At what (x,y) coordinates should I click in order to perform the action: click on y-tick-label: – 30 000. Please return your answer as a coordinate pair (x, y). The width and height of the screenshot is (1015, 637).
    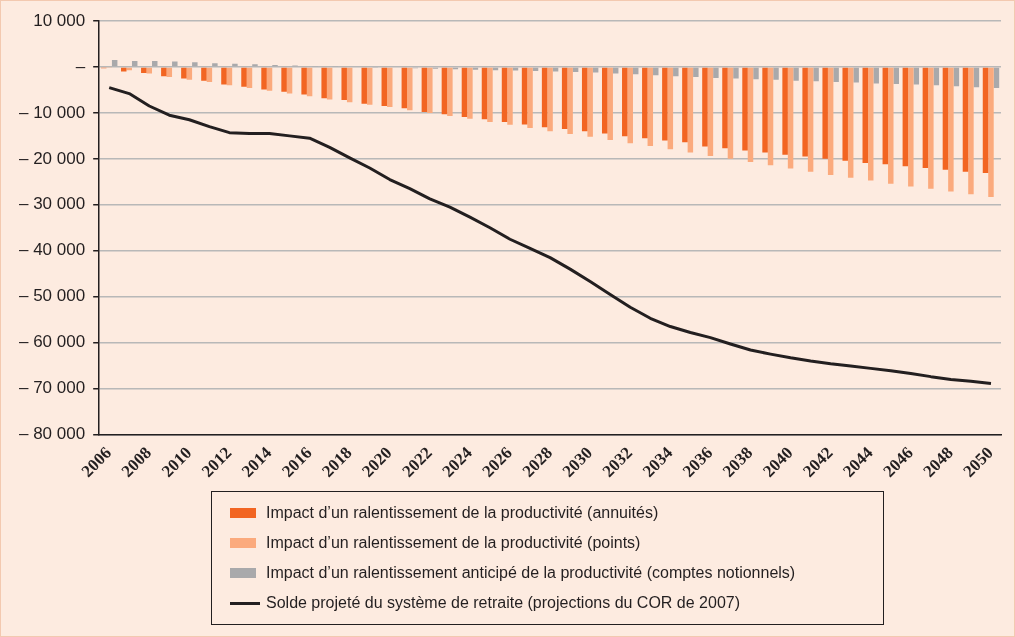
    Looking at the image, I should click on (52, 204).